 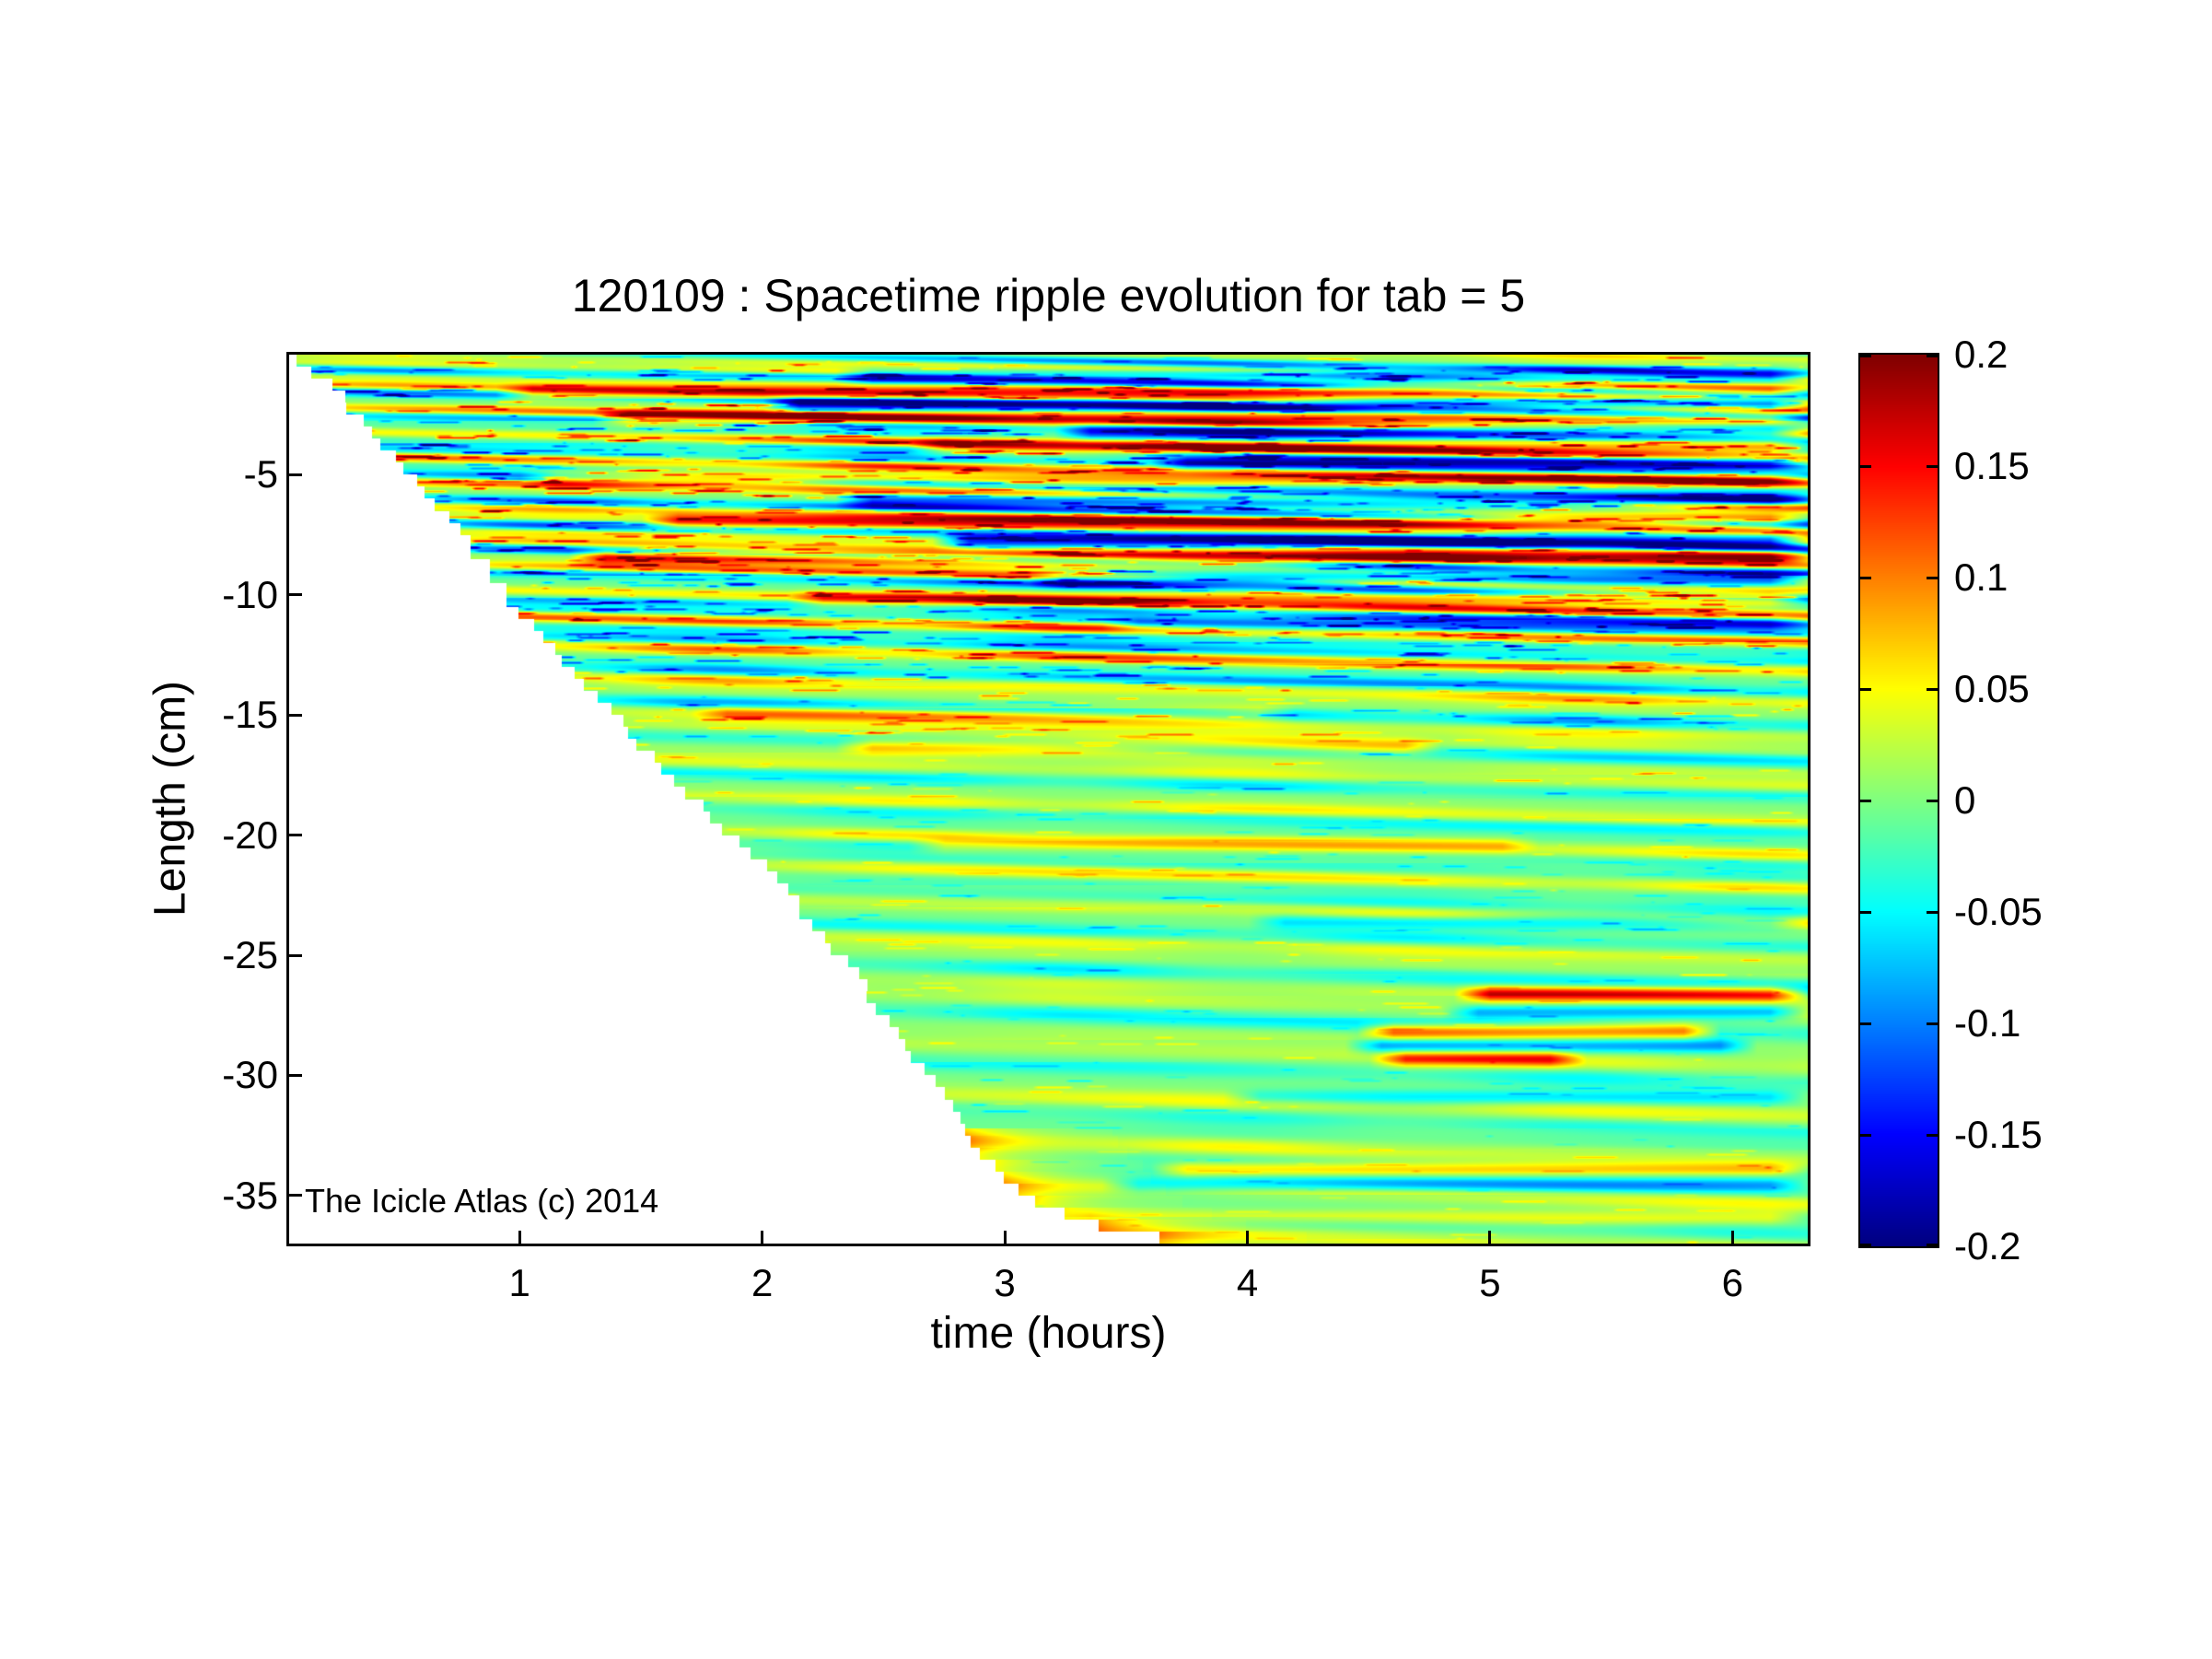 What do you see at coordinates (1049, 1333) in the screenshot?
I see `x-axis-label: time (hours)` at bounding box center [1049, 1333].